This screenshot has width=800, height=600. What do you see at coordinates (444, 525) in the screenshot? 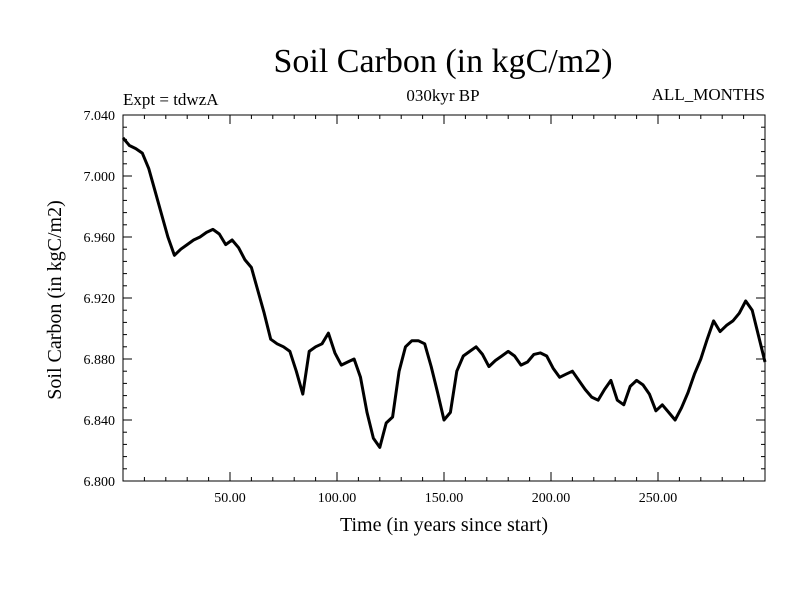
I see `x-axis-label: Time (in years since start)` at bounding box center [444, 525].